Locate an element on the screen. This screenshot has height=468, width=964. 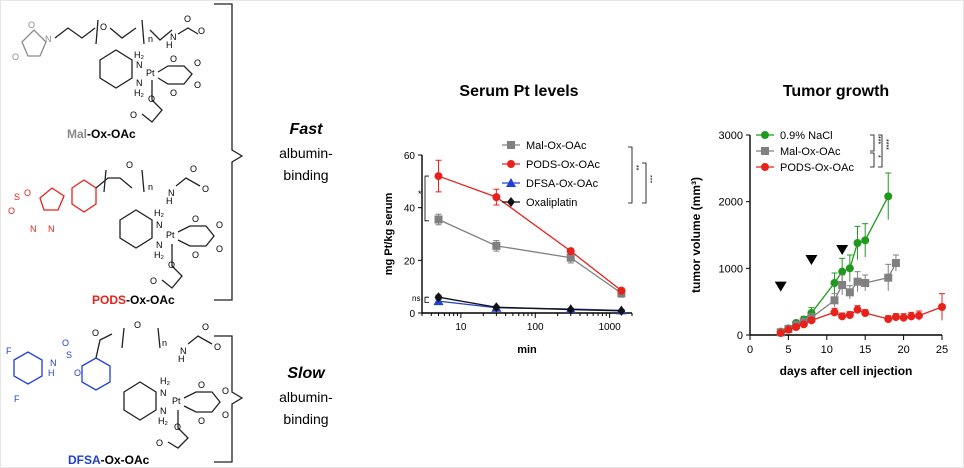
serum-legend-label: Mal-Ox-OAc is located at coordinates (556, 146).